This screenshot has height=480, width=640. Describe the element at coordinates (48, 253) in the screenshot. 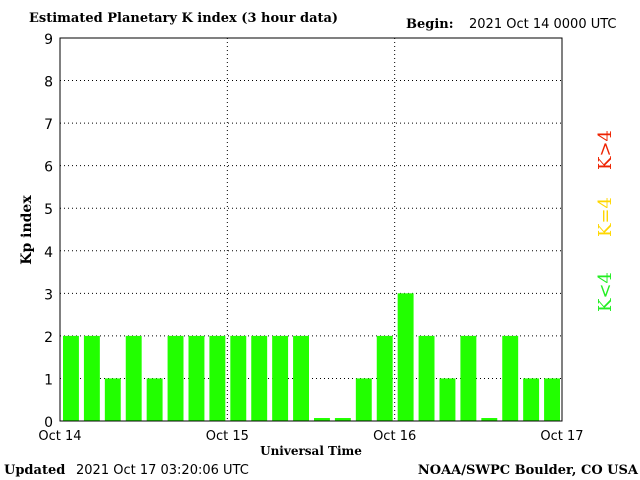

I see `y-tick-label: 4` at that location.